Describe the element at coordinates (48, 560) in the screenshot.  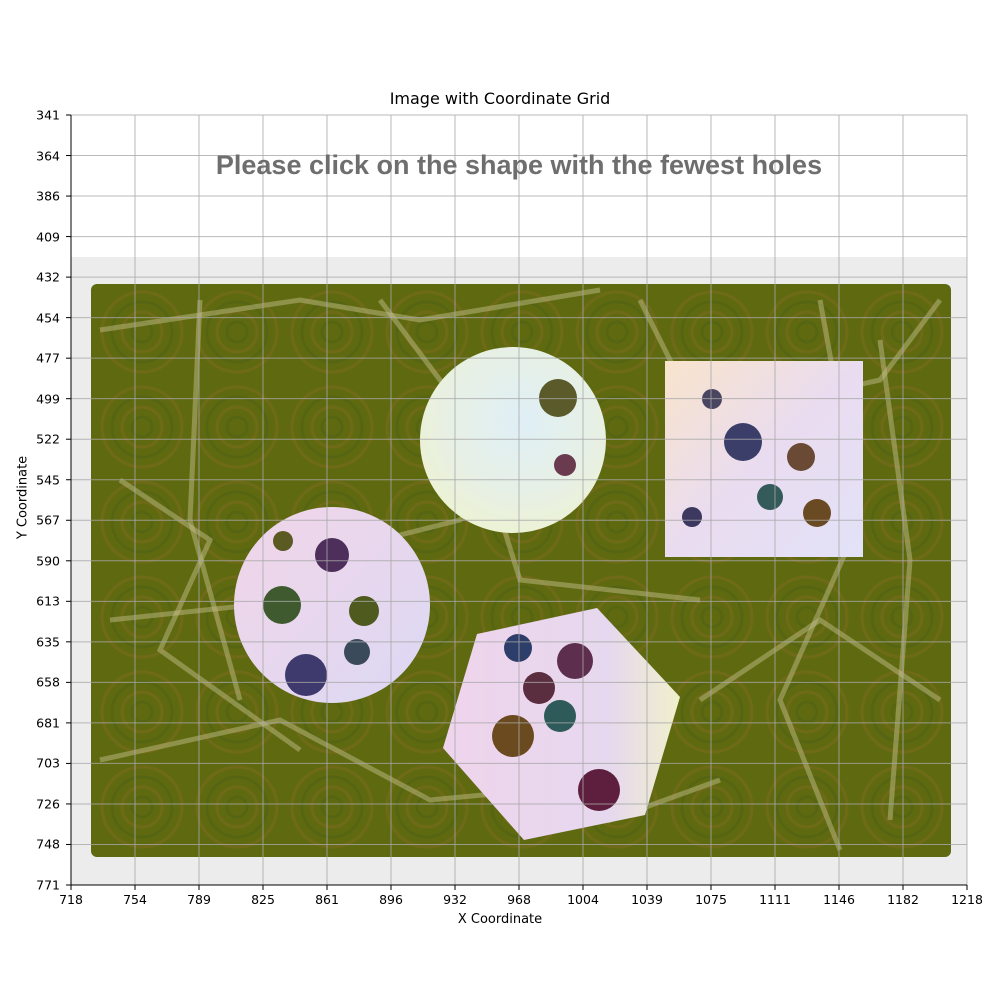
I see `y-tick-label: 590` at that location.